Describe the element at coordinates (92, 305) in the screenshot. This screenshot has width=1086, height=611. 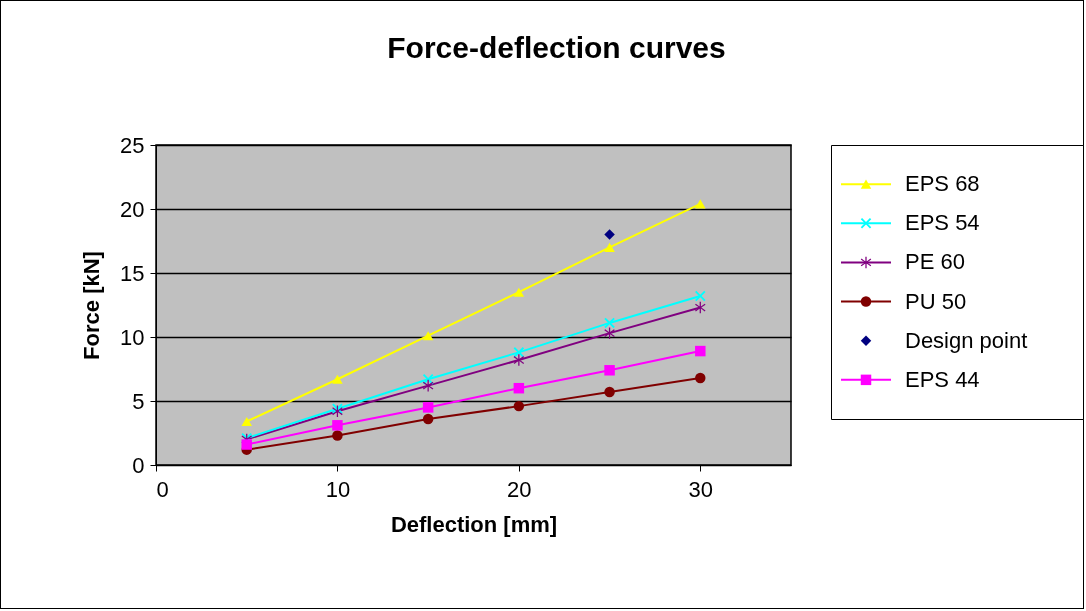
I see `y-axis-title: Force [kN]` at that location.